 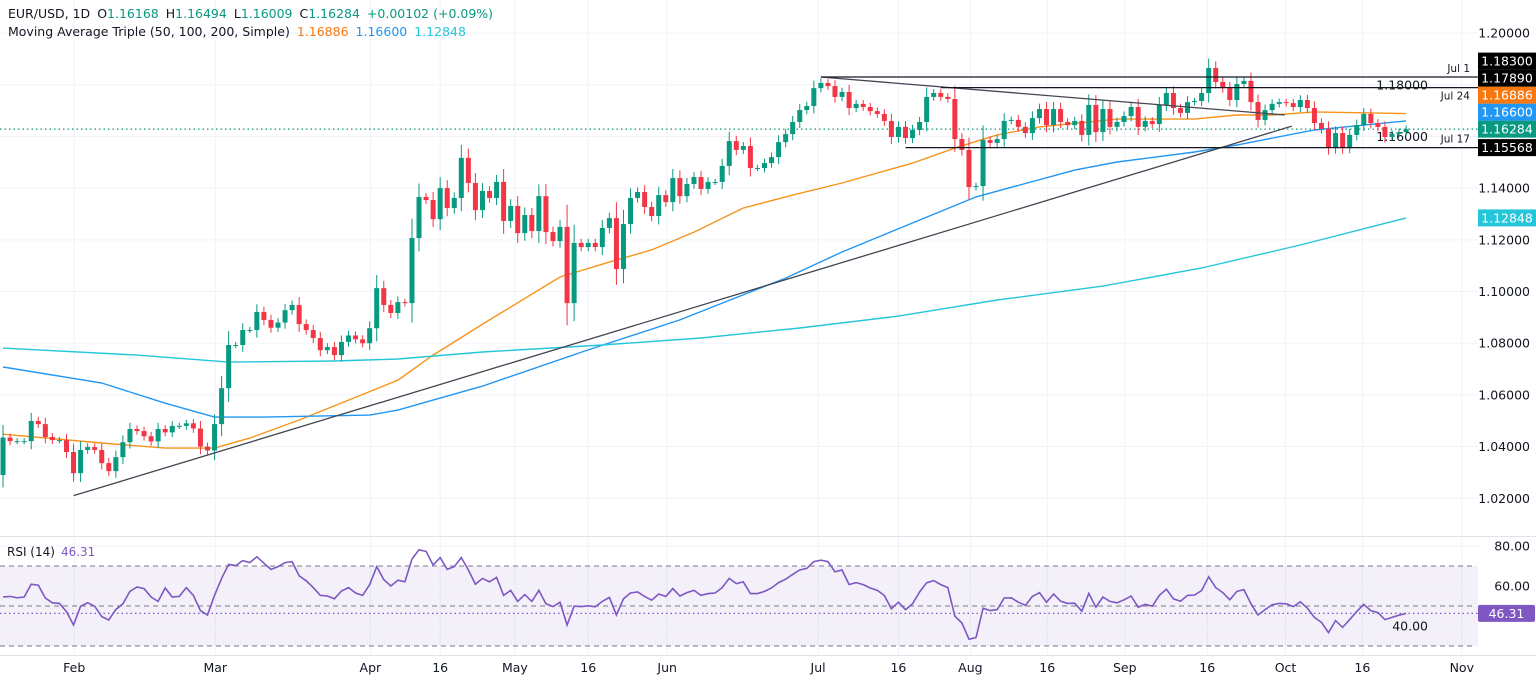 What do you see at coordinates (1512, 546) in the screenshot?
I see `rsi-axis-tick-label: 80.00` at bounding box center [1512, 546].